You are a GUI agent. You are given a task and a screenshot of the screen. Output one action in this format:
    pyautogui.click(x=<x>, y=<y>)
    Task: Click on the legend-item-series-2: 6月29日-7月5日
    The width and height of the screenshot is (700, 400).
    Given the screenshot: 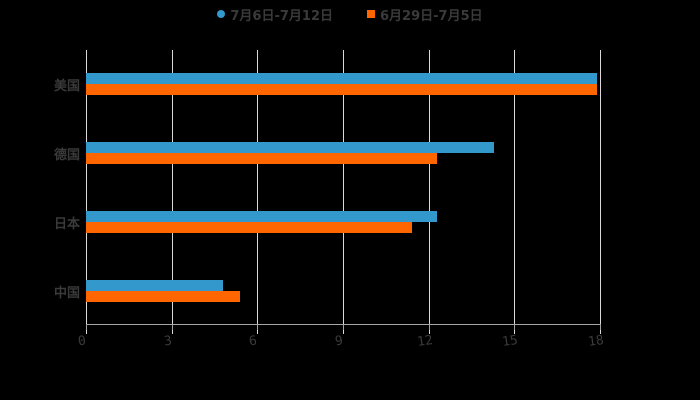 What is the action you would take?
    pyautogui.click(x=425, y=14)
    